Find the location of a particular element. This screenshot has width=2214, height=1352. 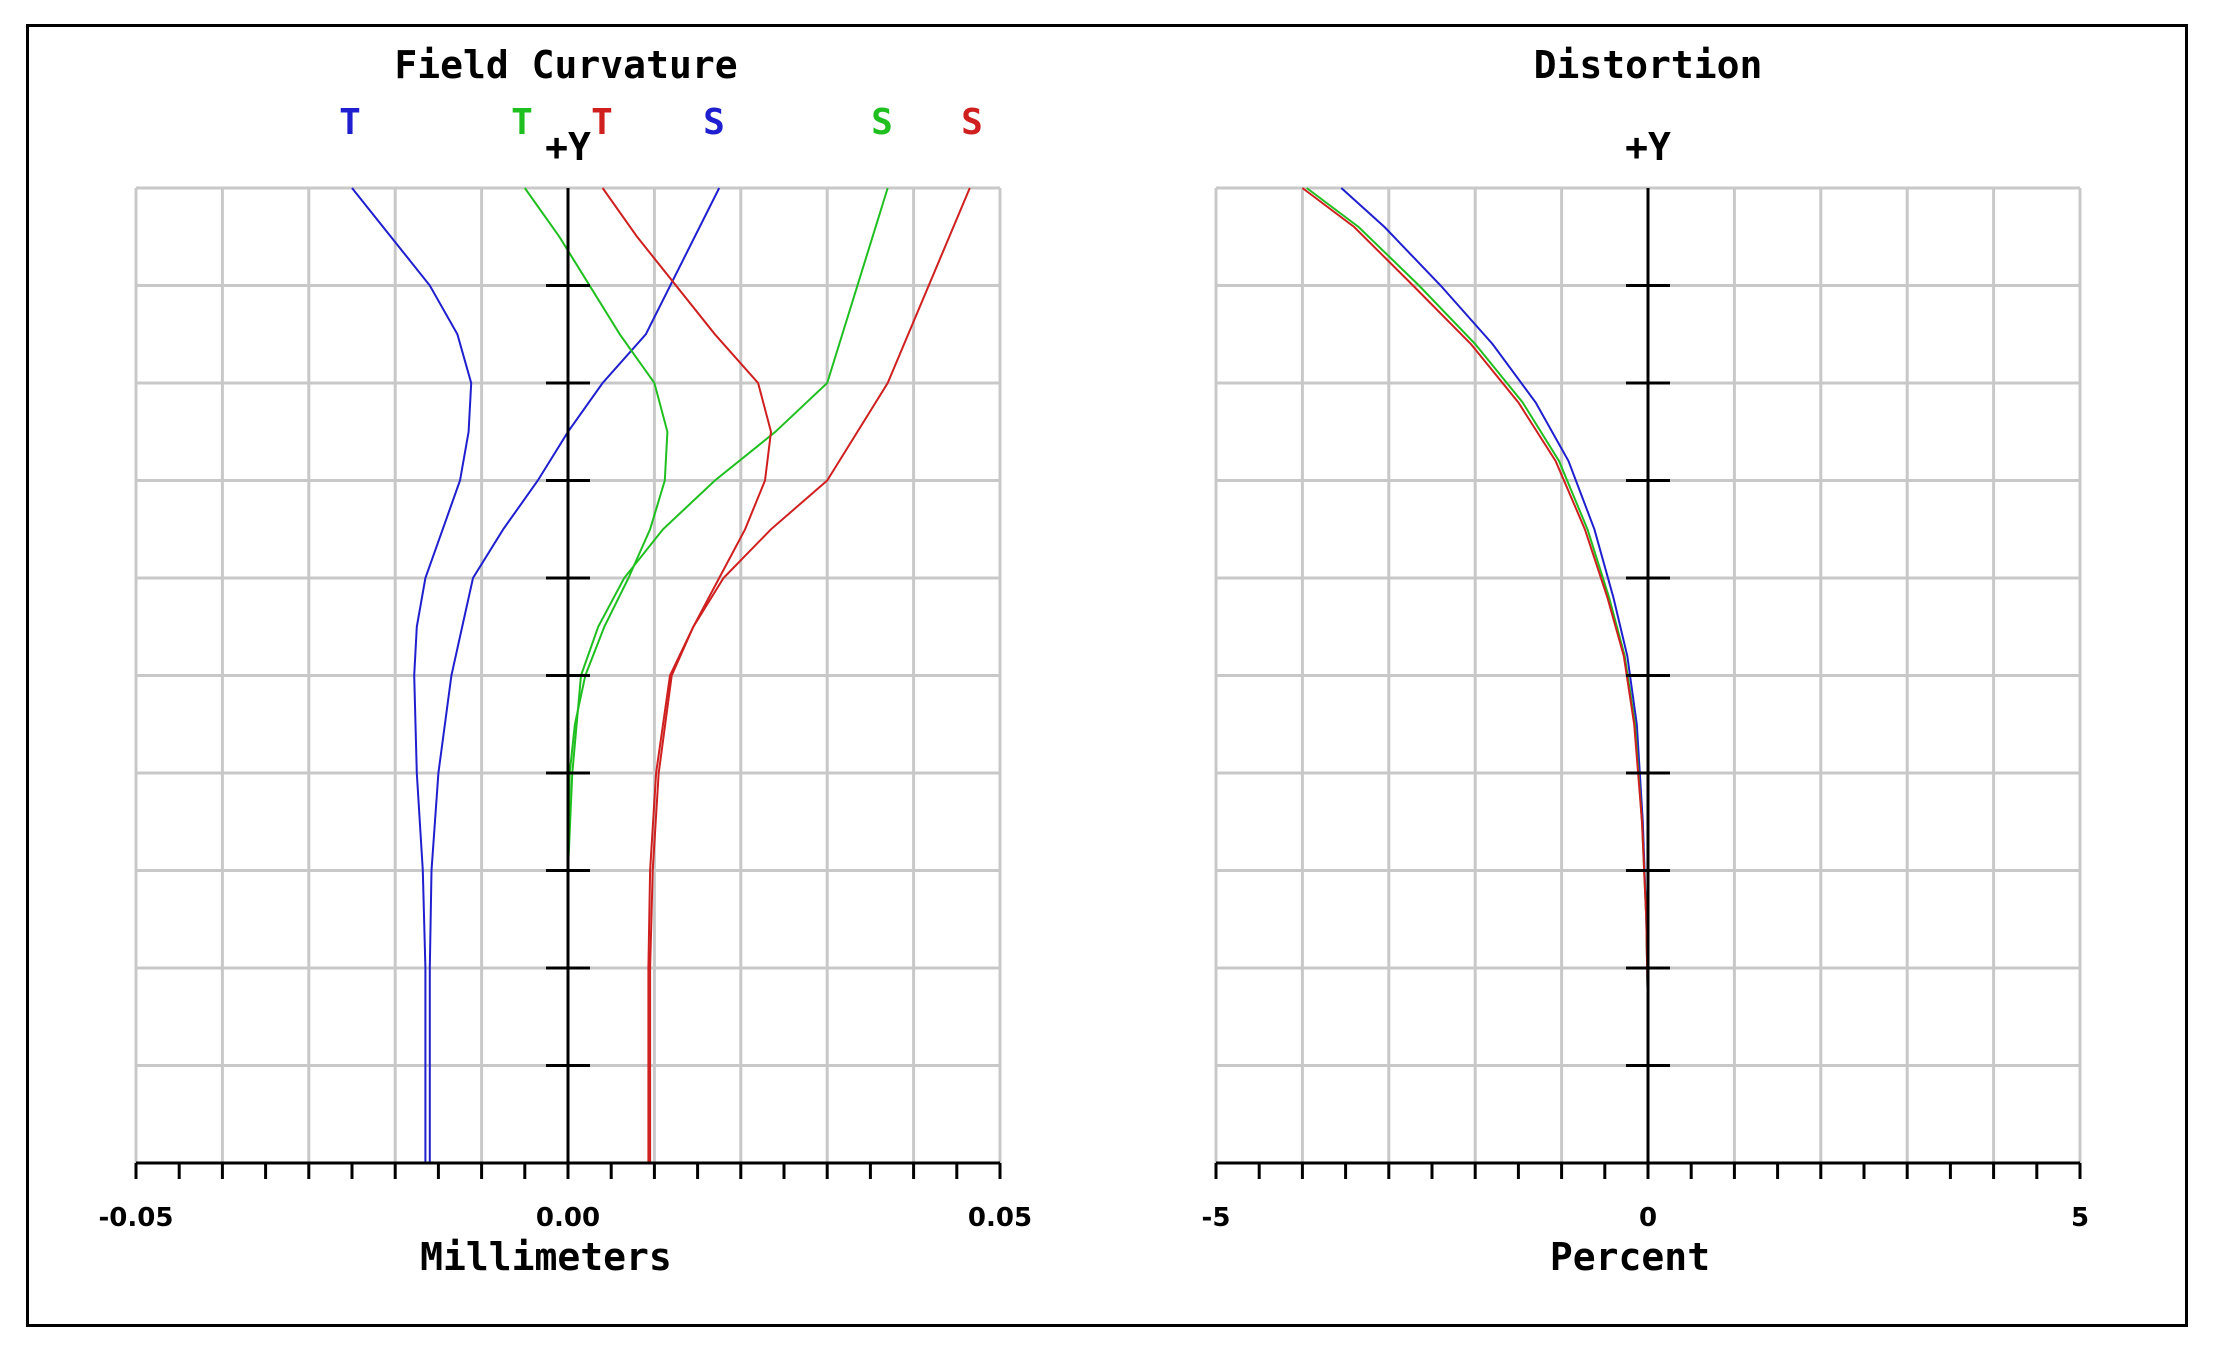

distortion-xtick-center: 0 is located at coordinates (1648, 1218).